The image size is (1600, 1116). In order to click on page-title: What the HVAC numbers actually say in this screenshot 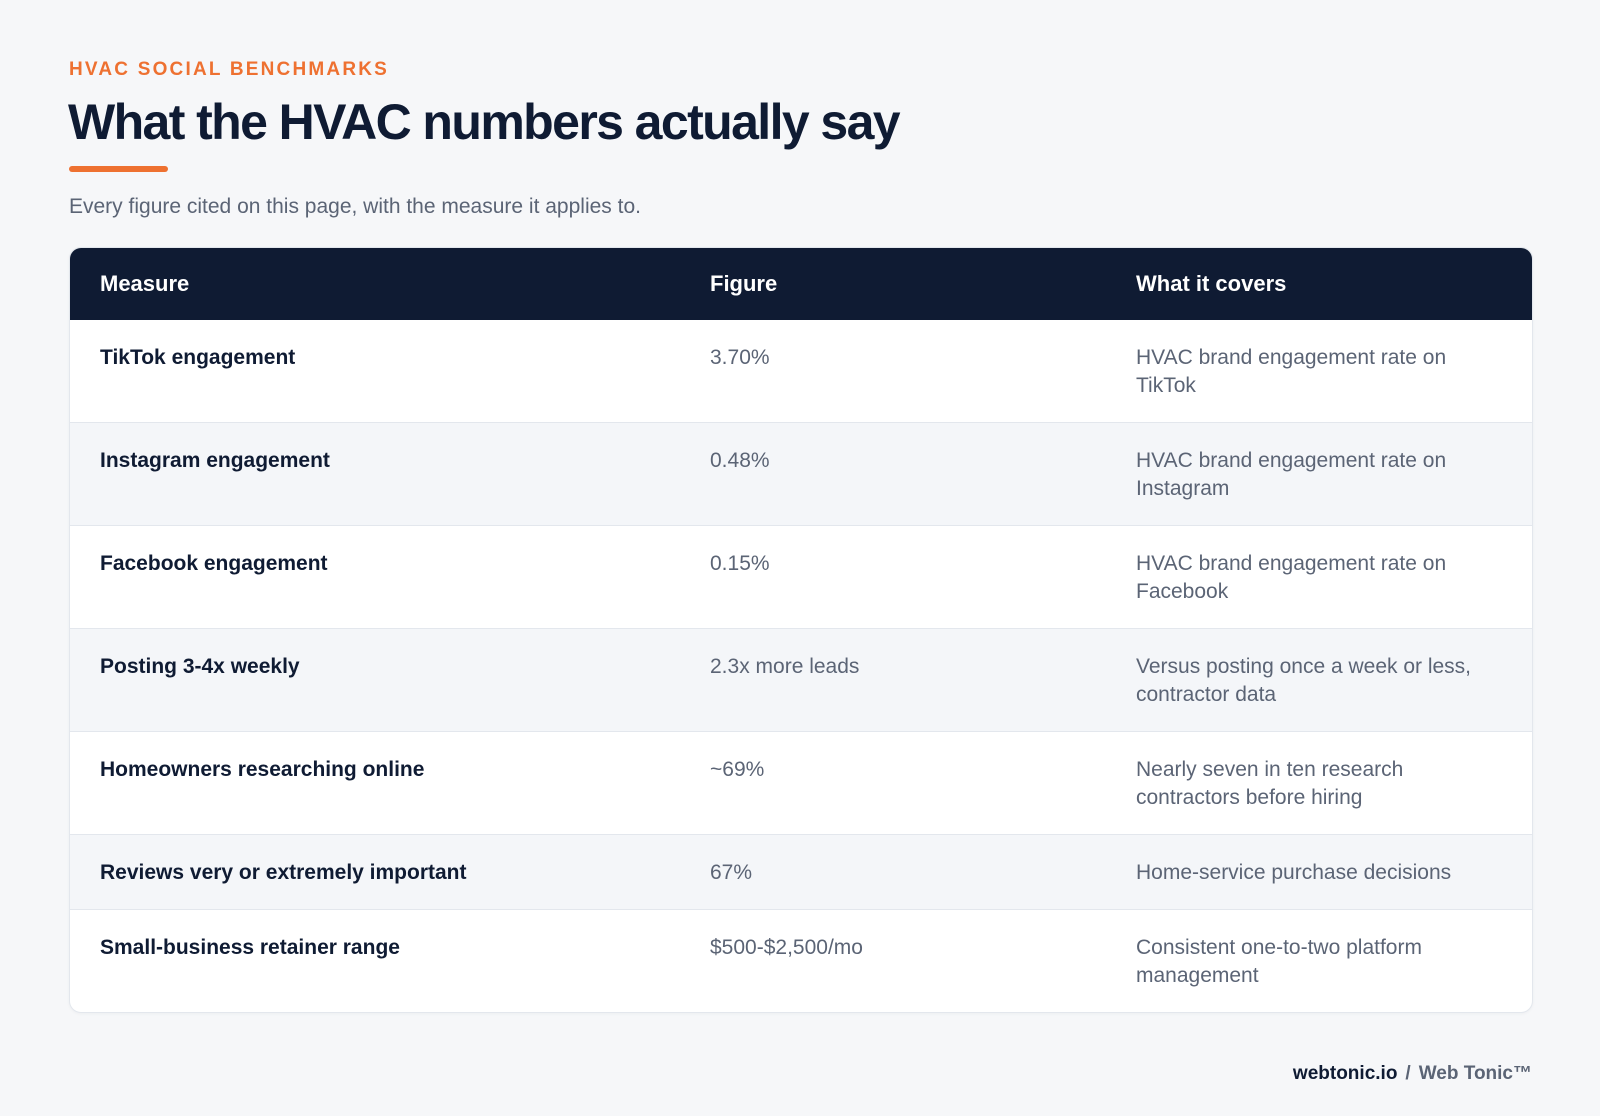, I will do `click(484, 122)`.